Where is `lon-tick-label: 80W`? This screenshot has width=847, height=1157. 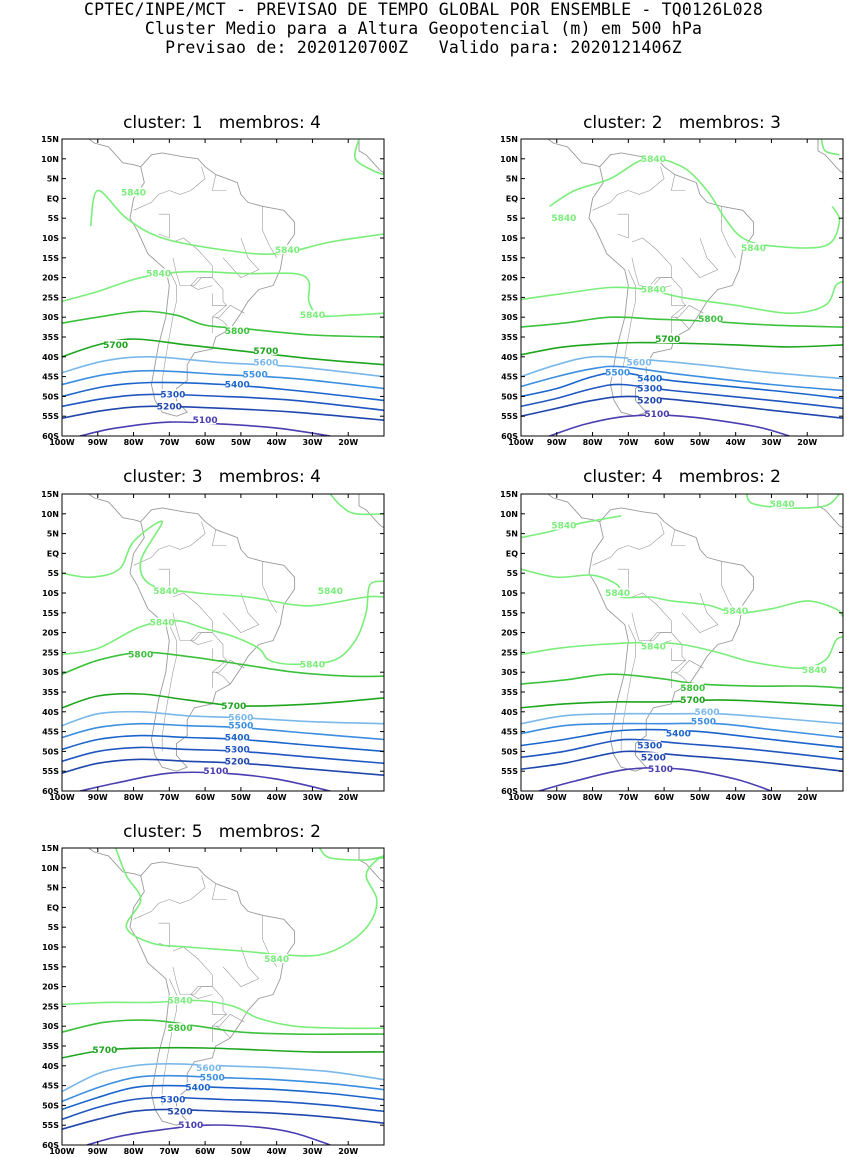 lon-tick-label: 80W is located at coordinates (134, 1151).